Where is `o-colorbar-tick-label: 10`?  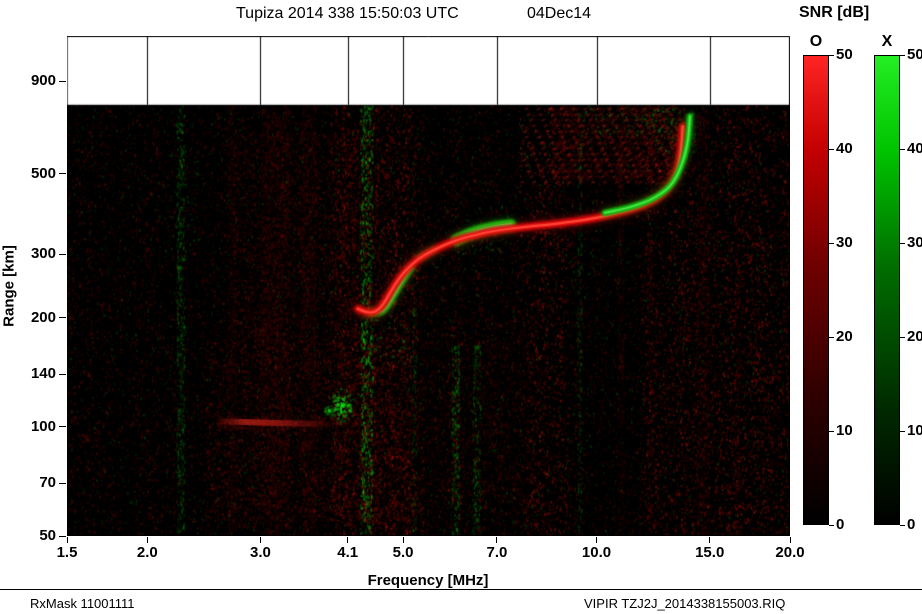 o-colorbar-tick-label: 10 is located at coordinates (844, 430).